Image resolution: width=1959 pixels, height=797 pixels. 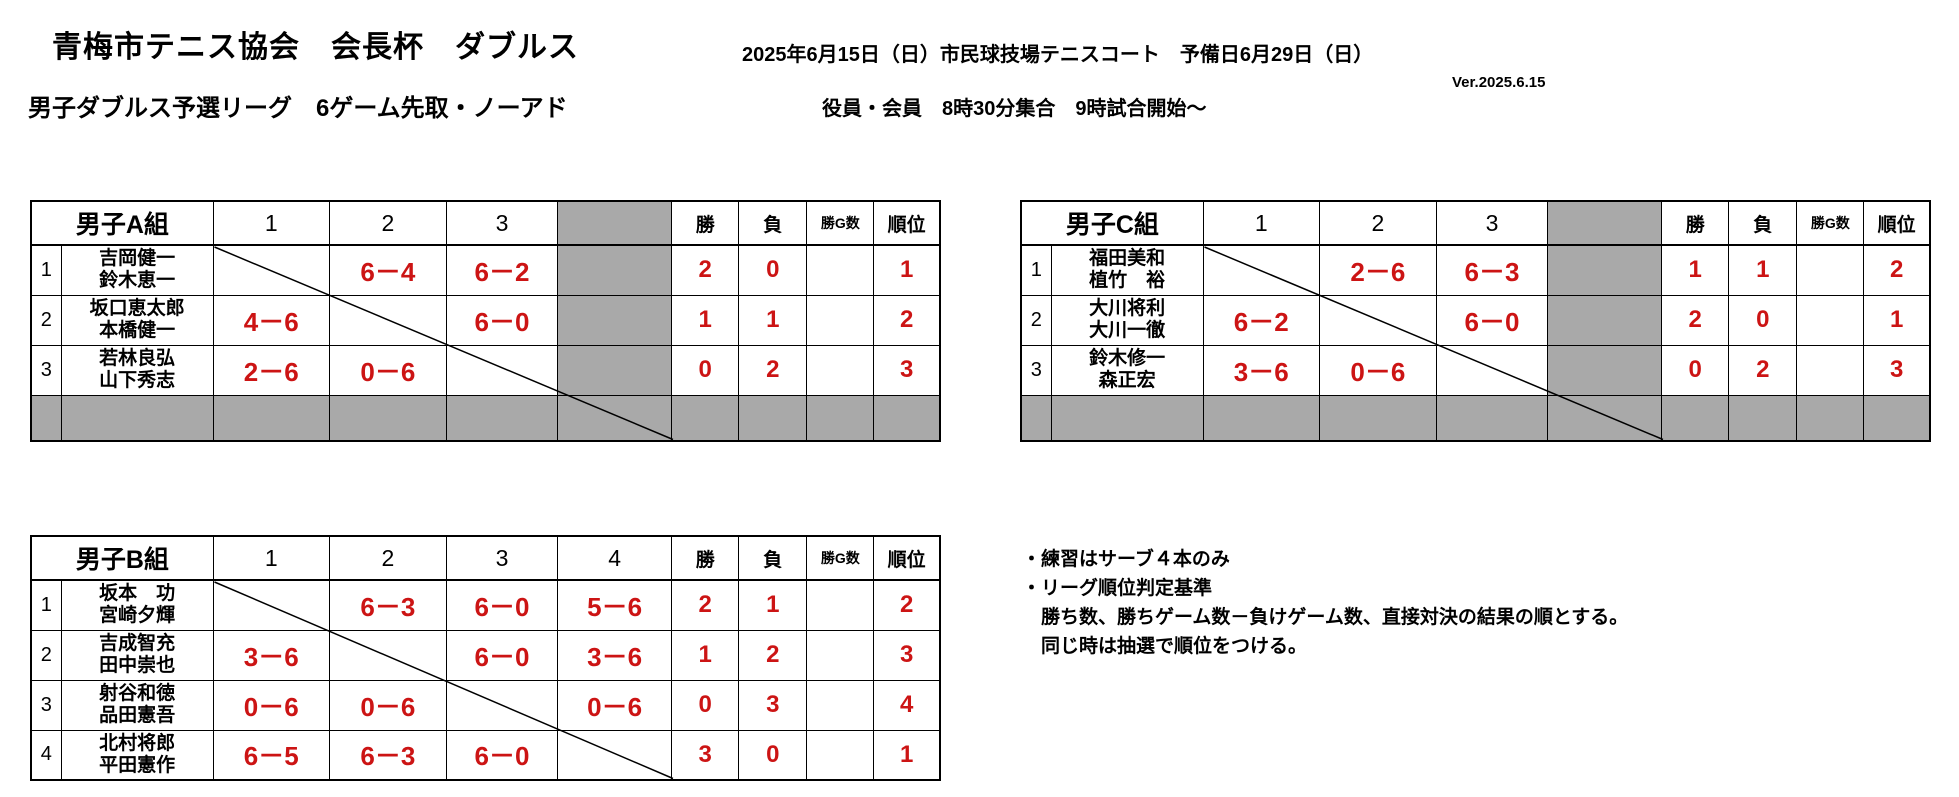 I want to click on team-names: 吉岡健一 鈴木恵一, so click(x=137, y=270).